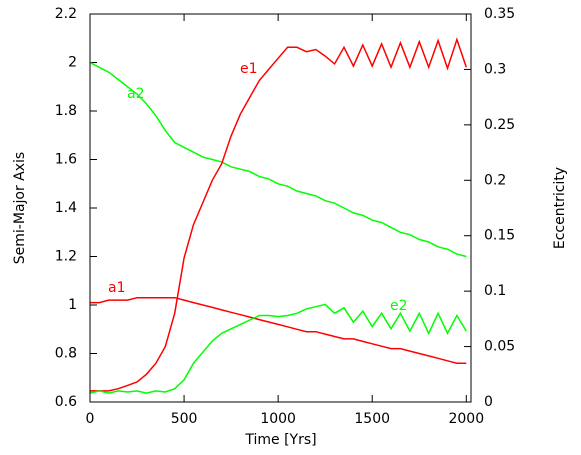  What do you see at coordinates (495, 180) in the screenshot?
I see `y2-tick-label: 0.2` at bounding box center [495, 180].